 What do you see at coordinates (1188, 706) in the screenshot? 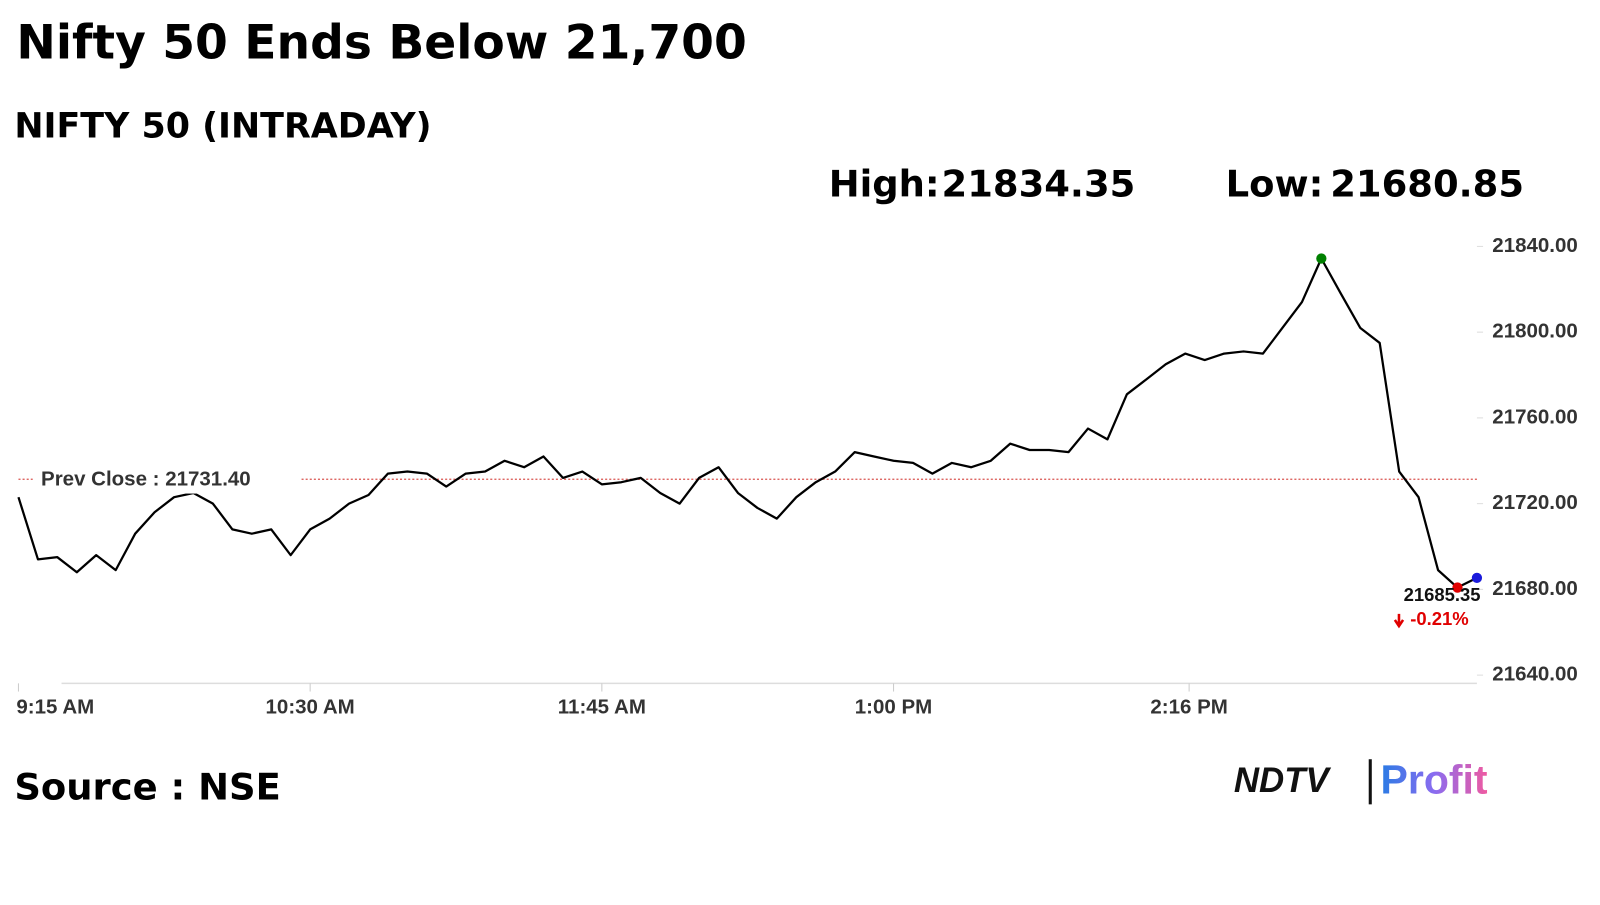
I see `x-tick-label: 2:16 PM` at bounding box center [1188, 706].